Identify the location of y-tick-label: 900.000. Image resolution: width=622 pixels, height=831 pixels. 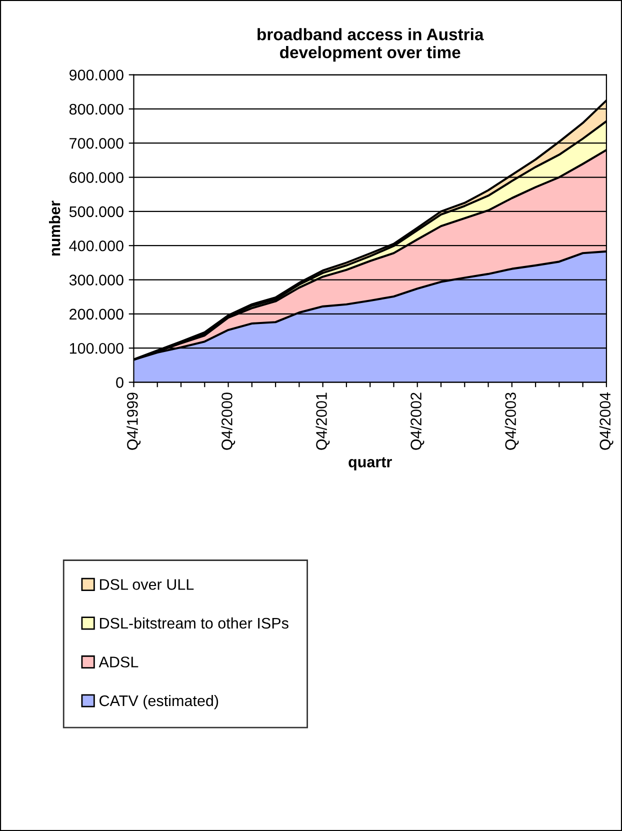
(97, 75).